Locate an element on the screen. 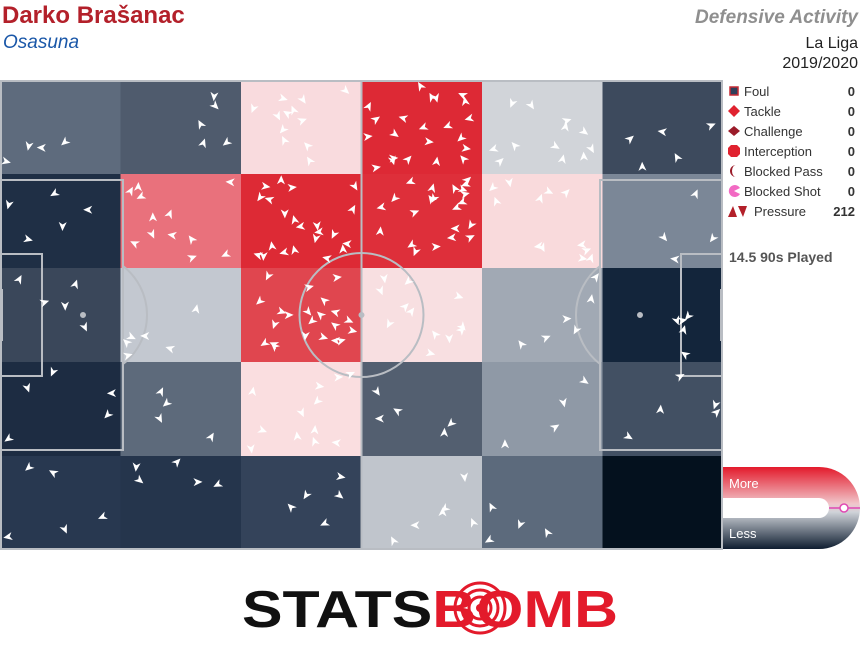 The height and width of the screenshot is (650, 860). left-goal is located at coordinates (1, 315).